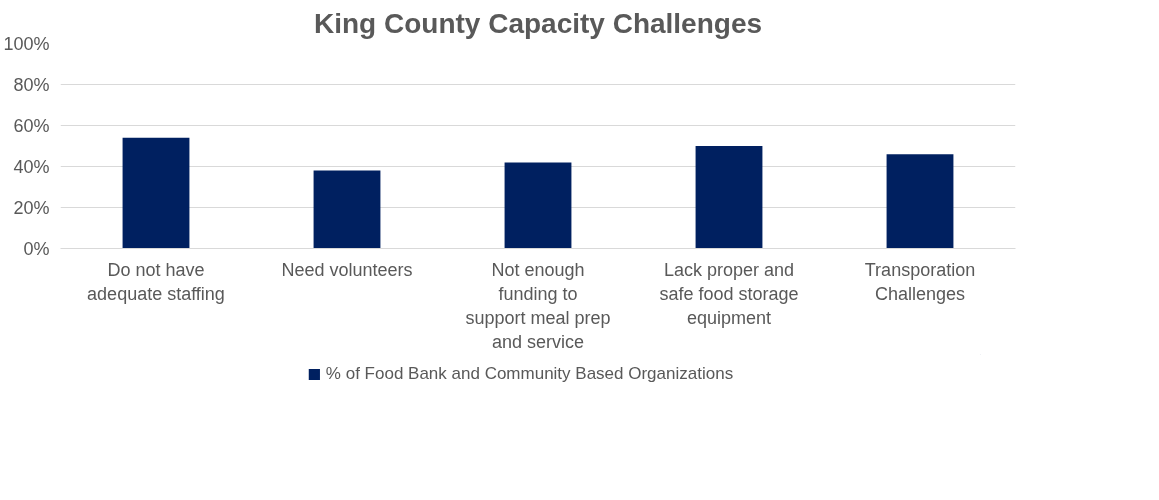  I want to click on x-tick-label: Not enough funding to support meal prep and service, so click(538, 305).